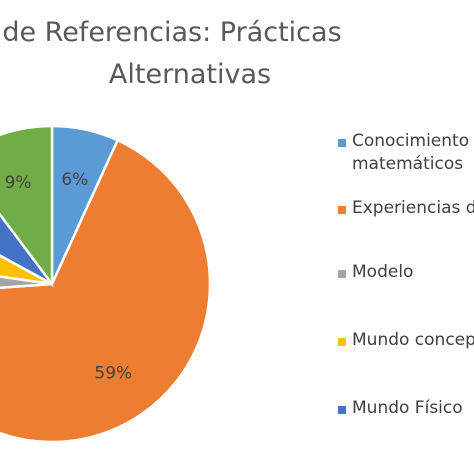 The image size is (474, 474). I want to click on legend-label-conocimiento-matematicos: Conocimiento, so click(410, 141).